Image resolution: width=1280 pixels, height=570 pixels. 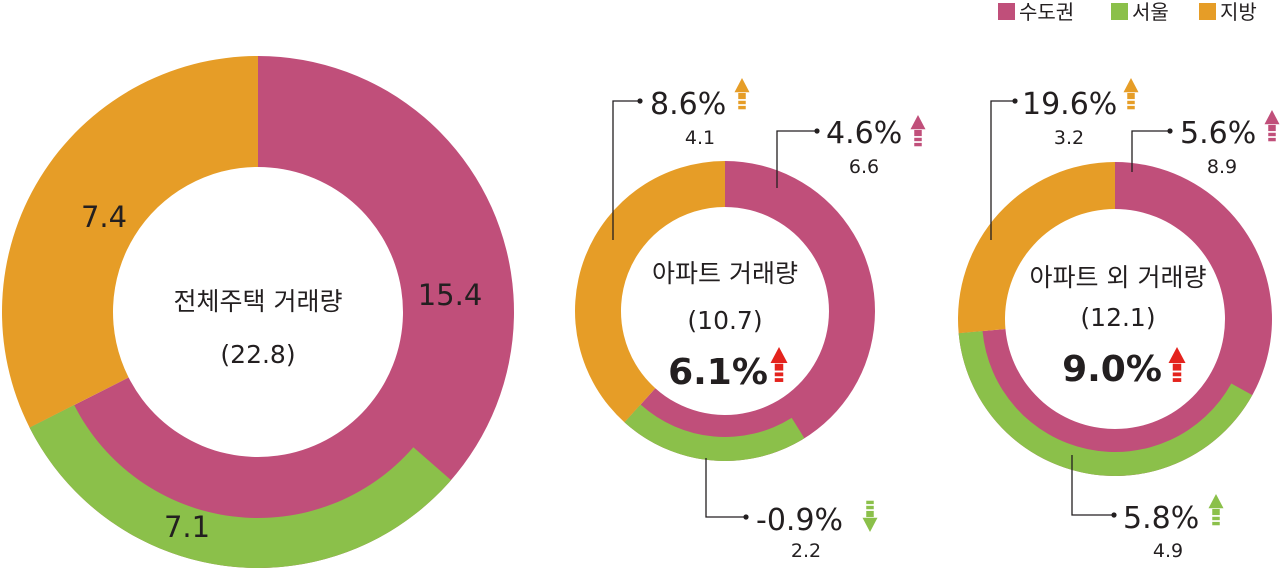 What do you see at coordinates (864, 133) in the screenshot?
I see `change-pct: 4.6%` at bounding box center [864, 133].